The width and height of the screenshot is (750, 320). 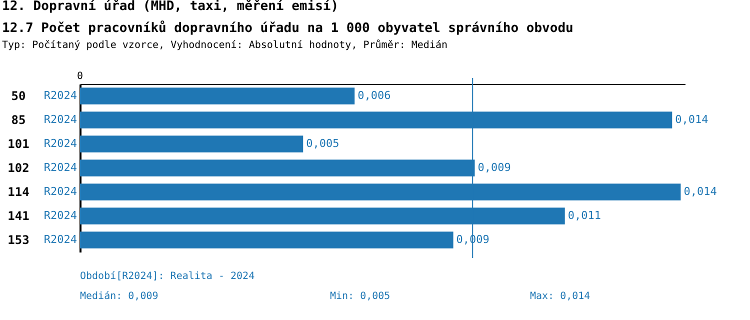 What do you see at coordinates (374, 95) in the screenshot?
I see `data-label: 0,006` at bounding box center [374, 95].